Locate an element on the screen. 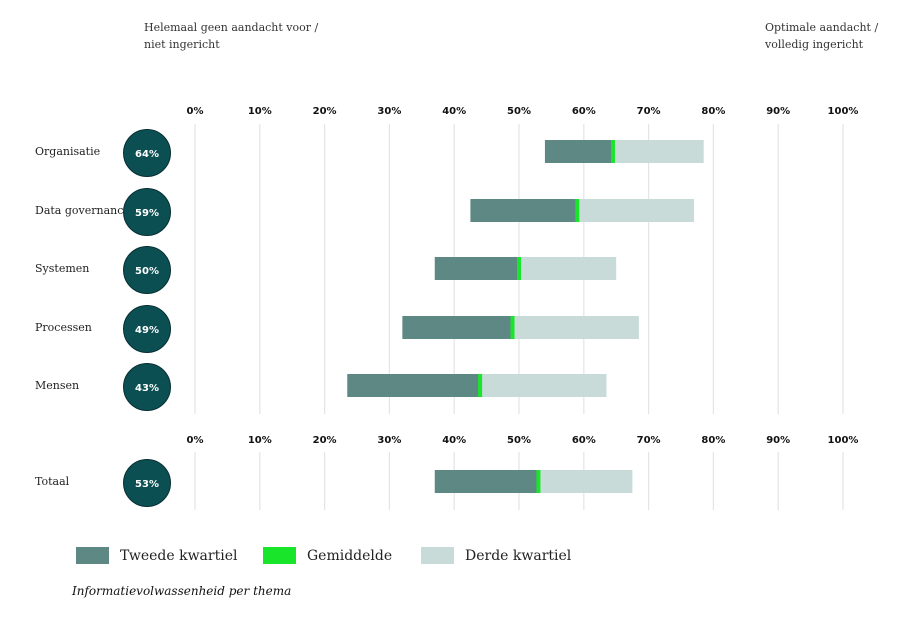  score-label: 59% is located at coordinates (147, 213).